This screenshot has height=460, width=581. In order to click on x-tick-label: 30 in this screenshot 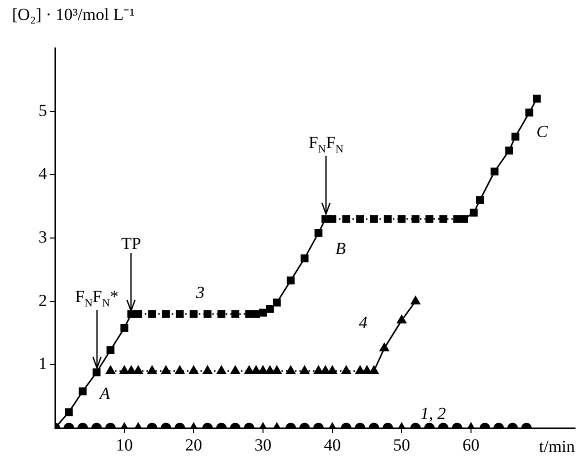, I will do `click(263, 445)`.